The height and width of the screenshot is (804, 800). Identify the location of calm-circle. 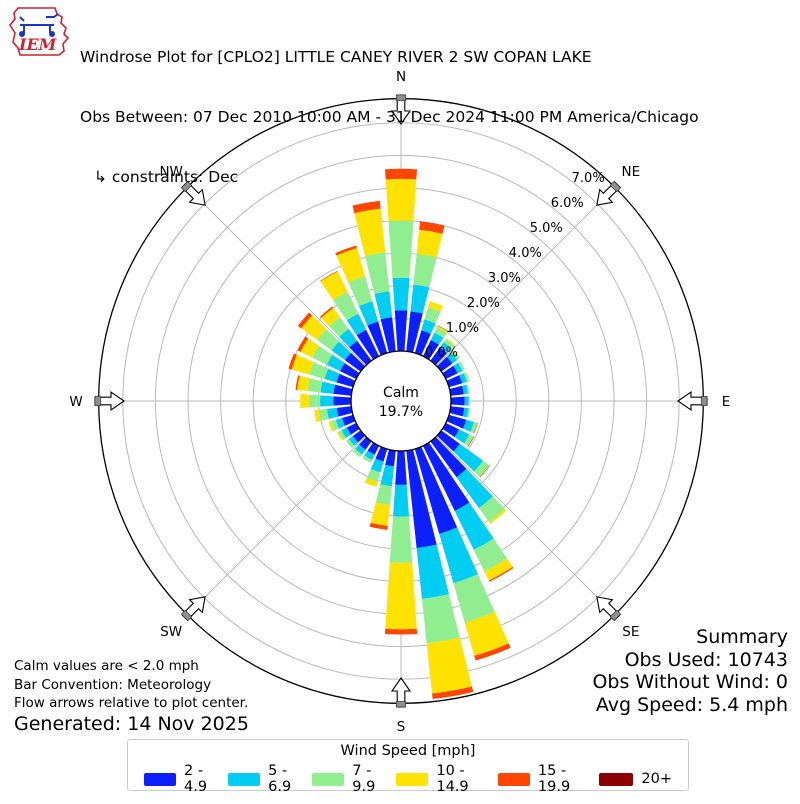
(401, 401).